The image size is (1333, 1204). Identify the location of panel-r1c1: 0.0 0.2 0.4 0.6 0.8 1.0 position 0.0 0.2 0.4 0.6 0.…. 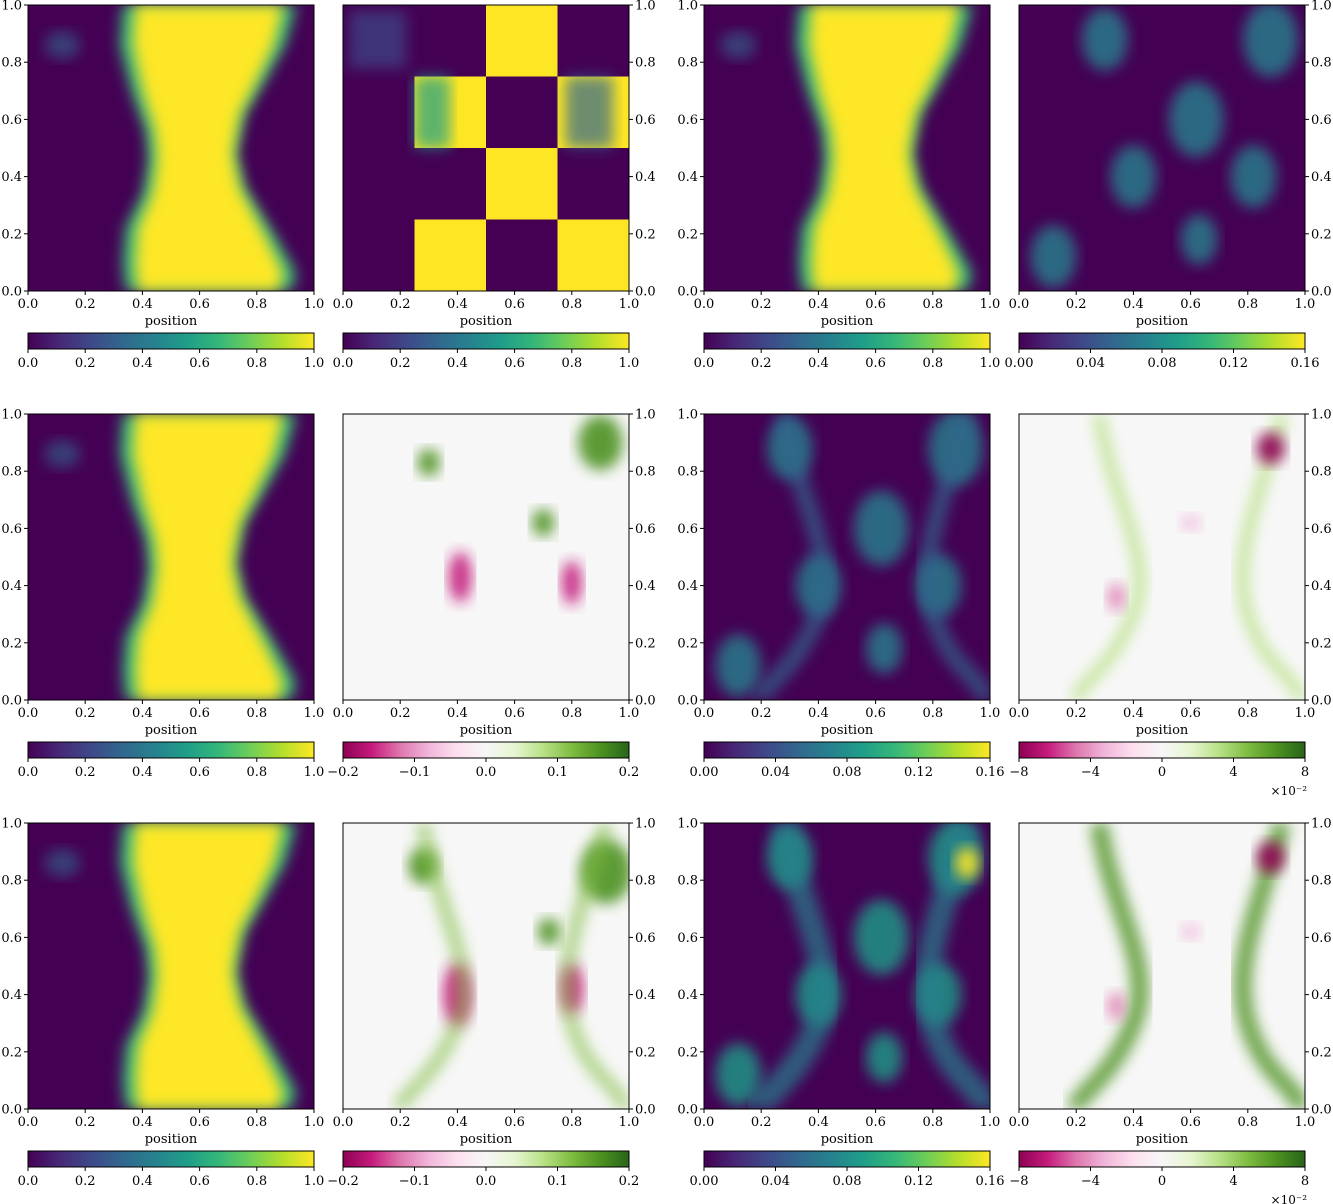
(162, 185).